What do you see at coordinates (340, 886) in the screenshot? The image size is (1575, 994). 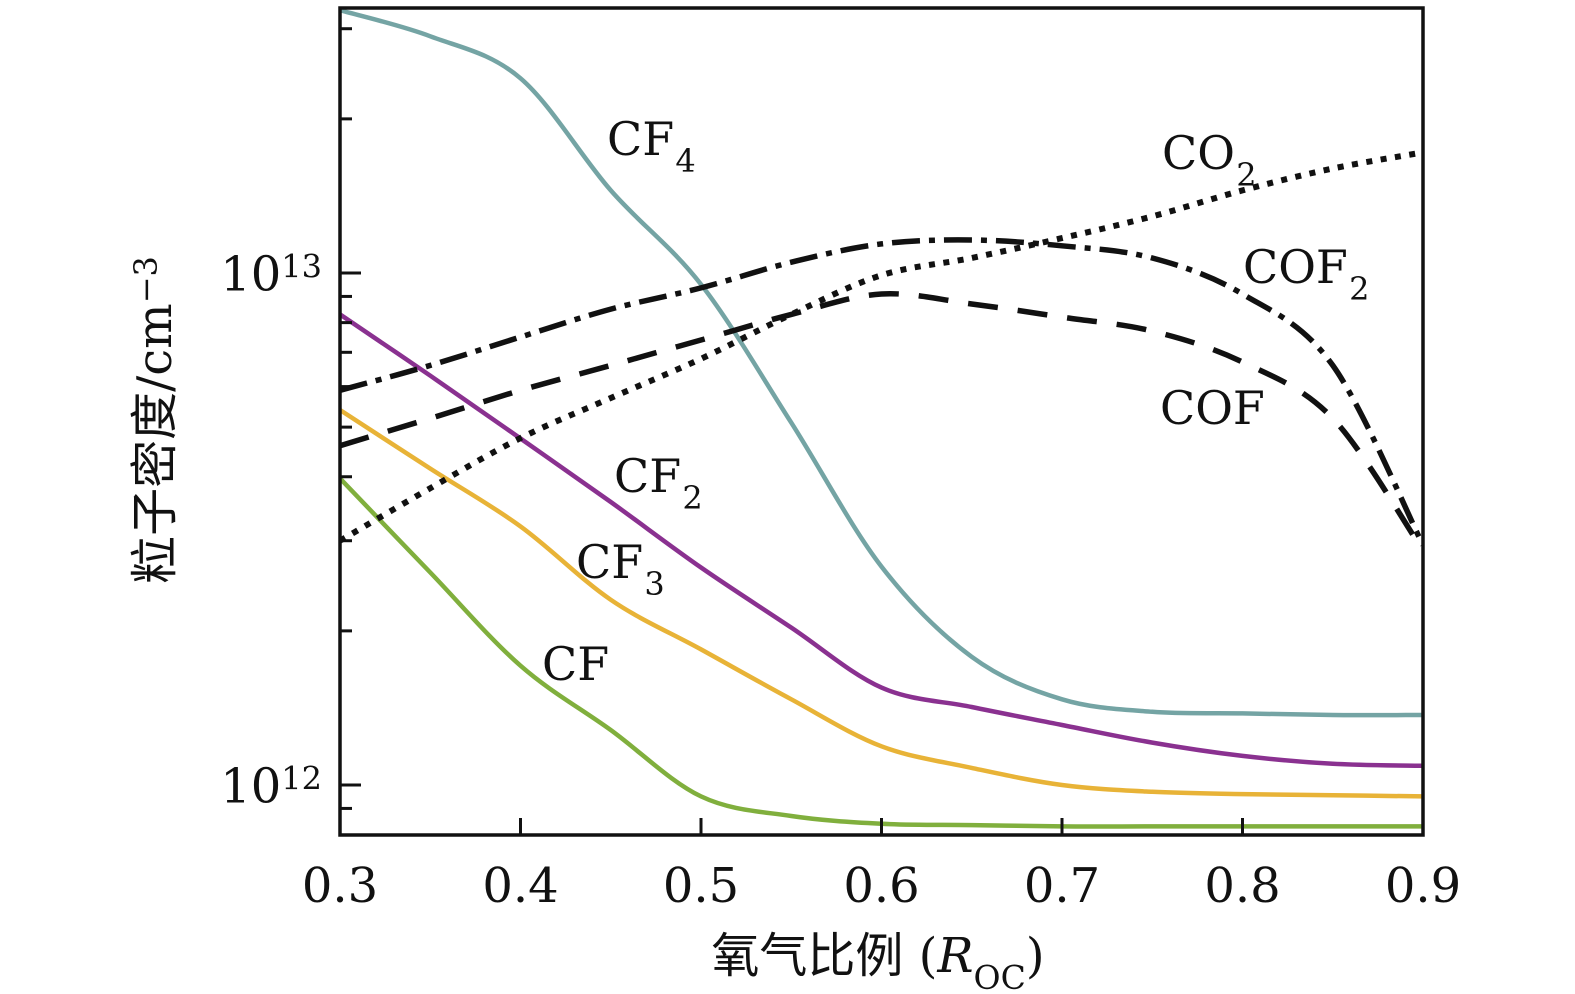 I see `x-tick-label-0.3: 0.3` at bounding box center [340, 886].